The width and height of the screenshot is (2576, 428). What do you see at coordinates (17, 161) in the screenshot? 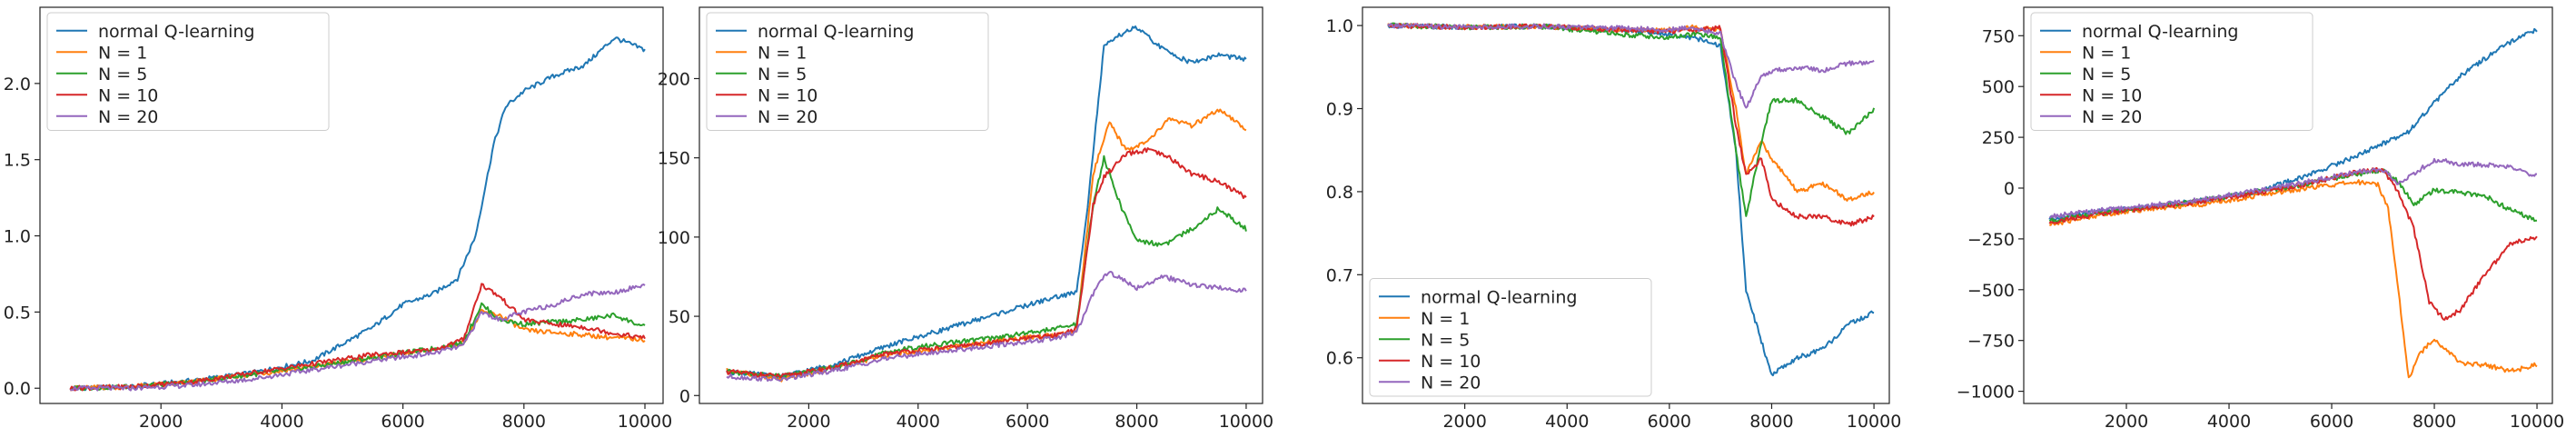
I see `y-tick-label: 1.5` at bounding box center [17, 161].